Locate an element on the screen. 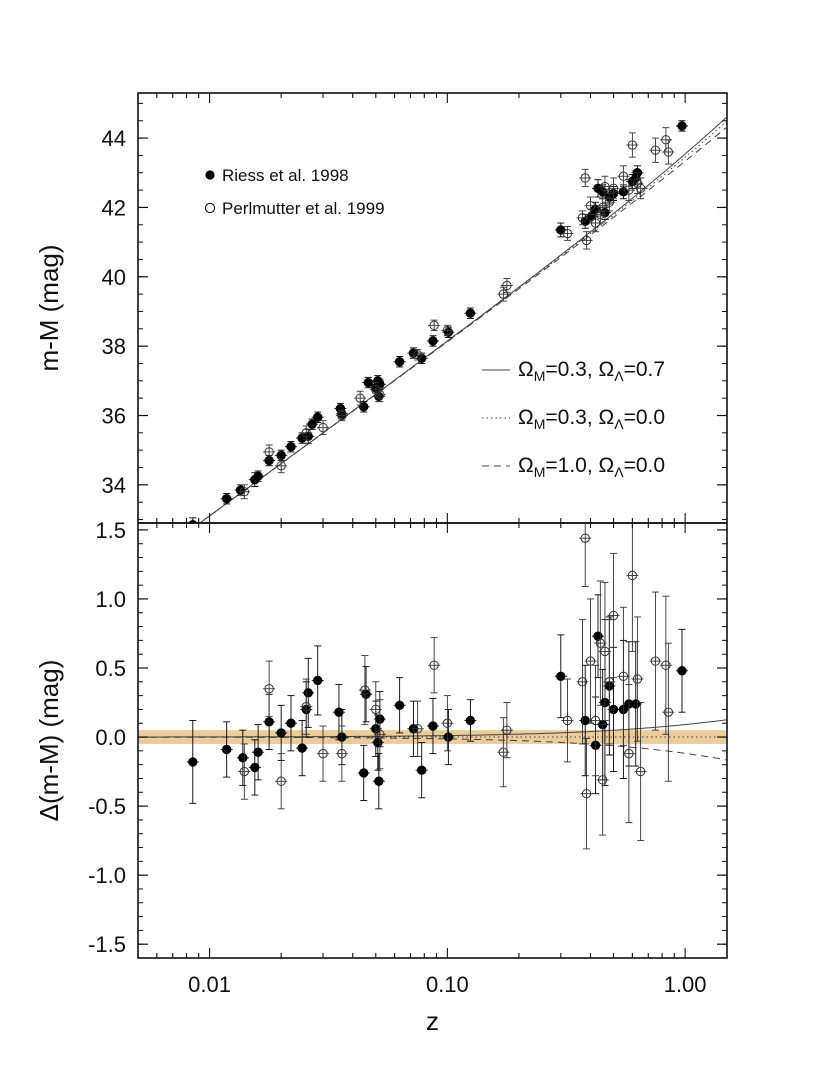 This screenshot has width=830, height=1075. y-tick-label: 38 is located at coordinates (114, 346).